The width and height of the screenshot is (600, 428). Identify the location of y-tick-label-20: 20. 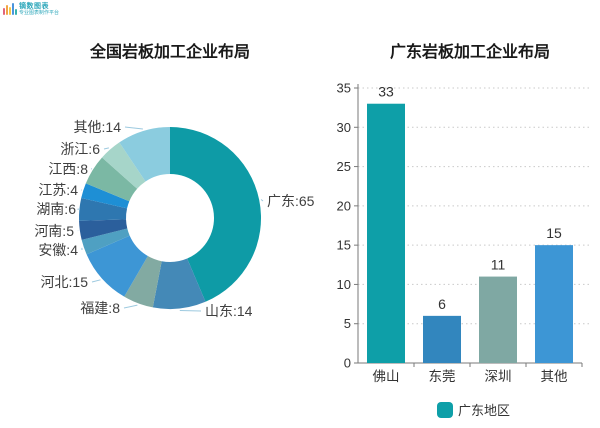
(344, 205).